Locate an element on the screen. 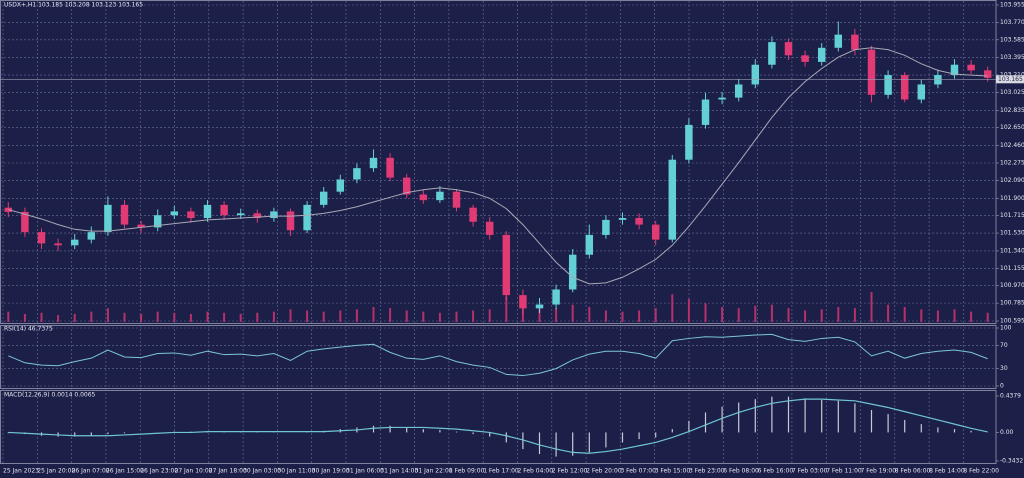 The height and width of the screenshot is (478, 1024). y-tick-label: 102.835 is located at coordinates (1012, 110).